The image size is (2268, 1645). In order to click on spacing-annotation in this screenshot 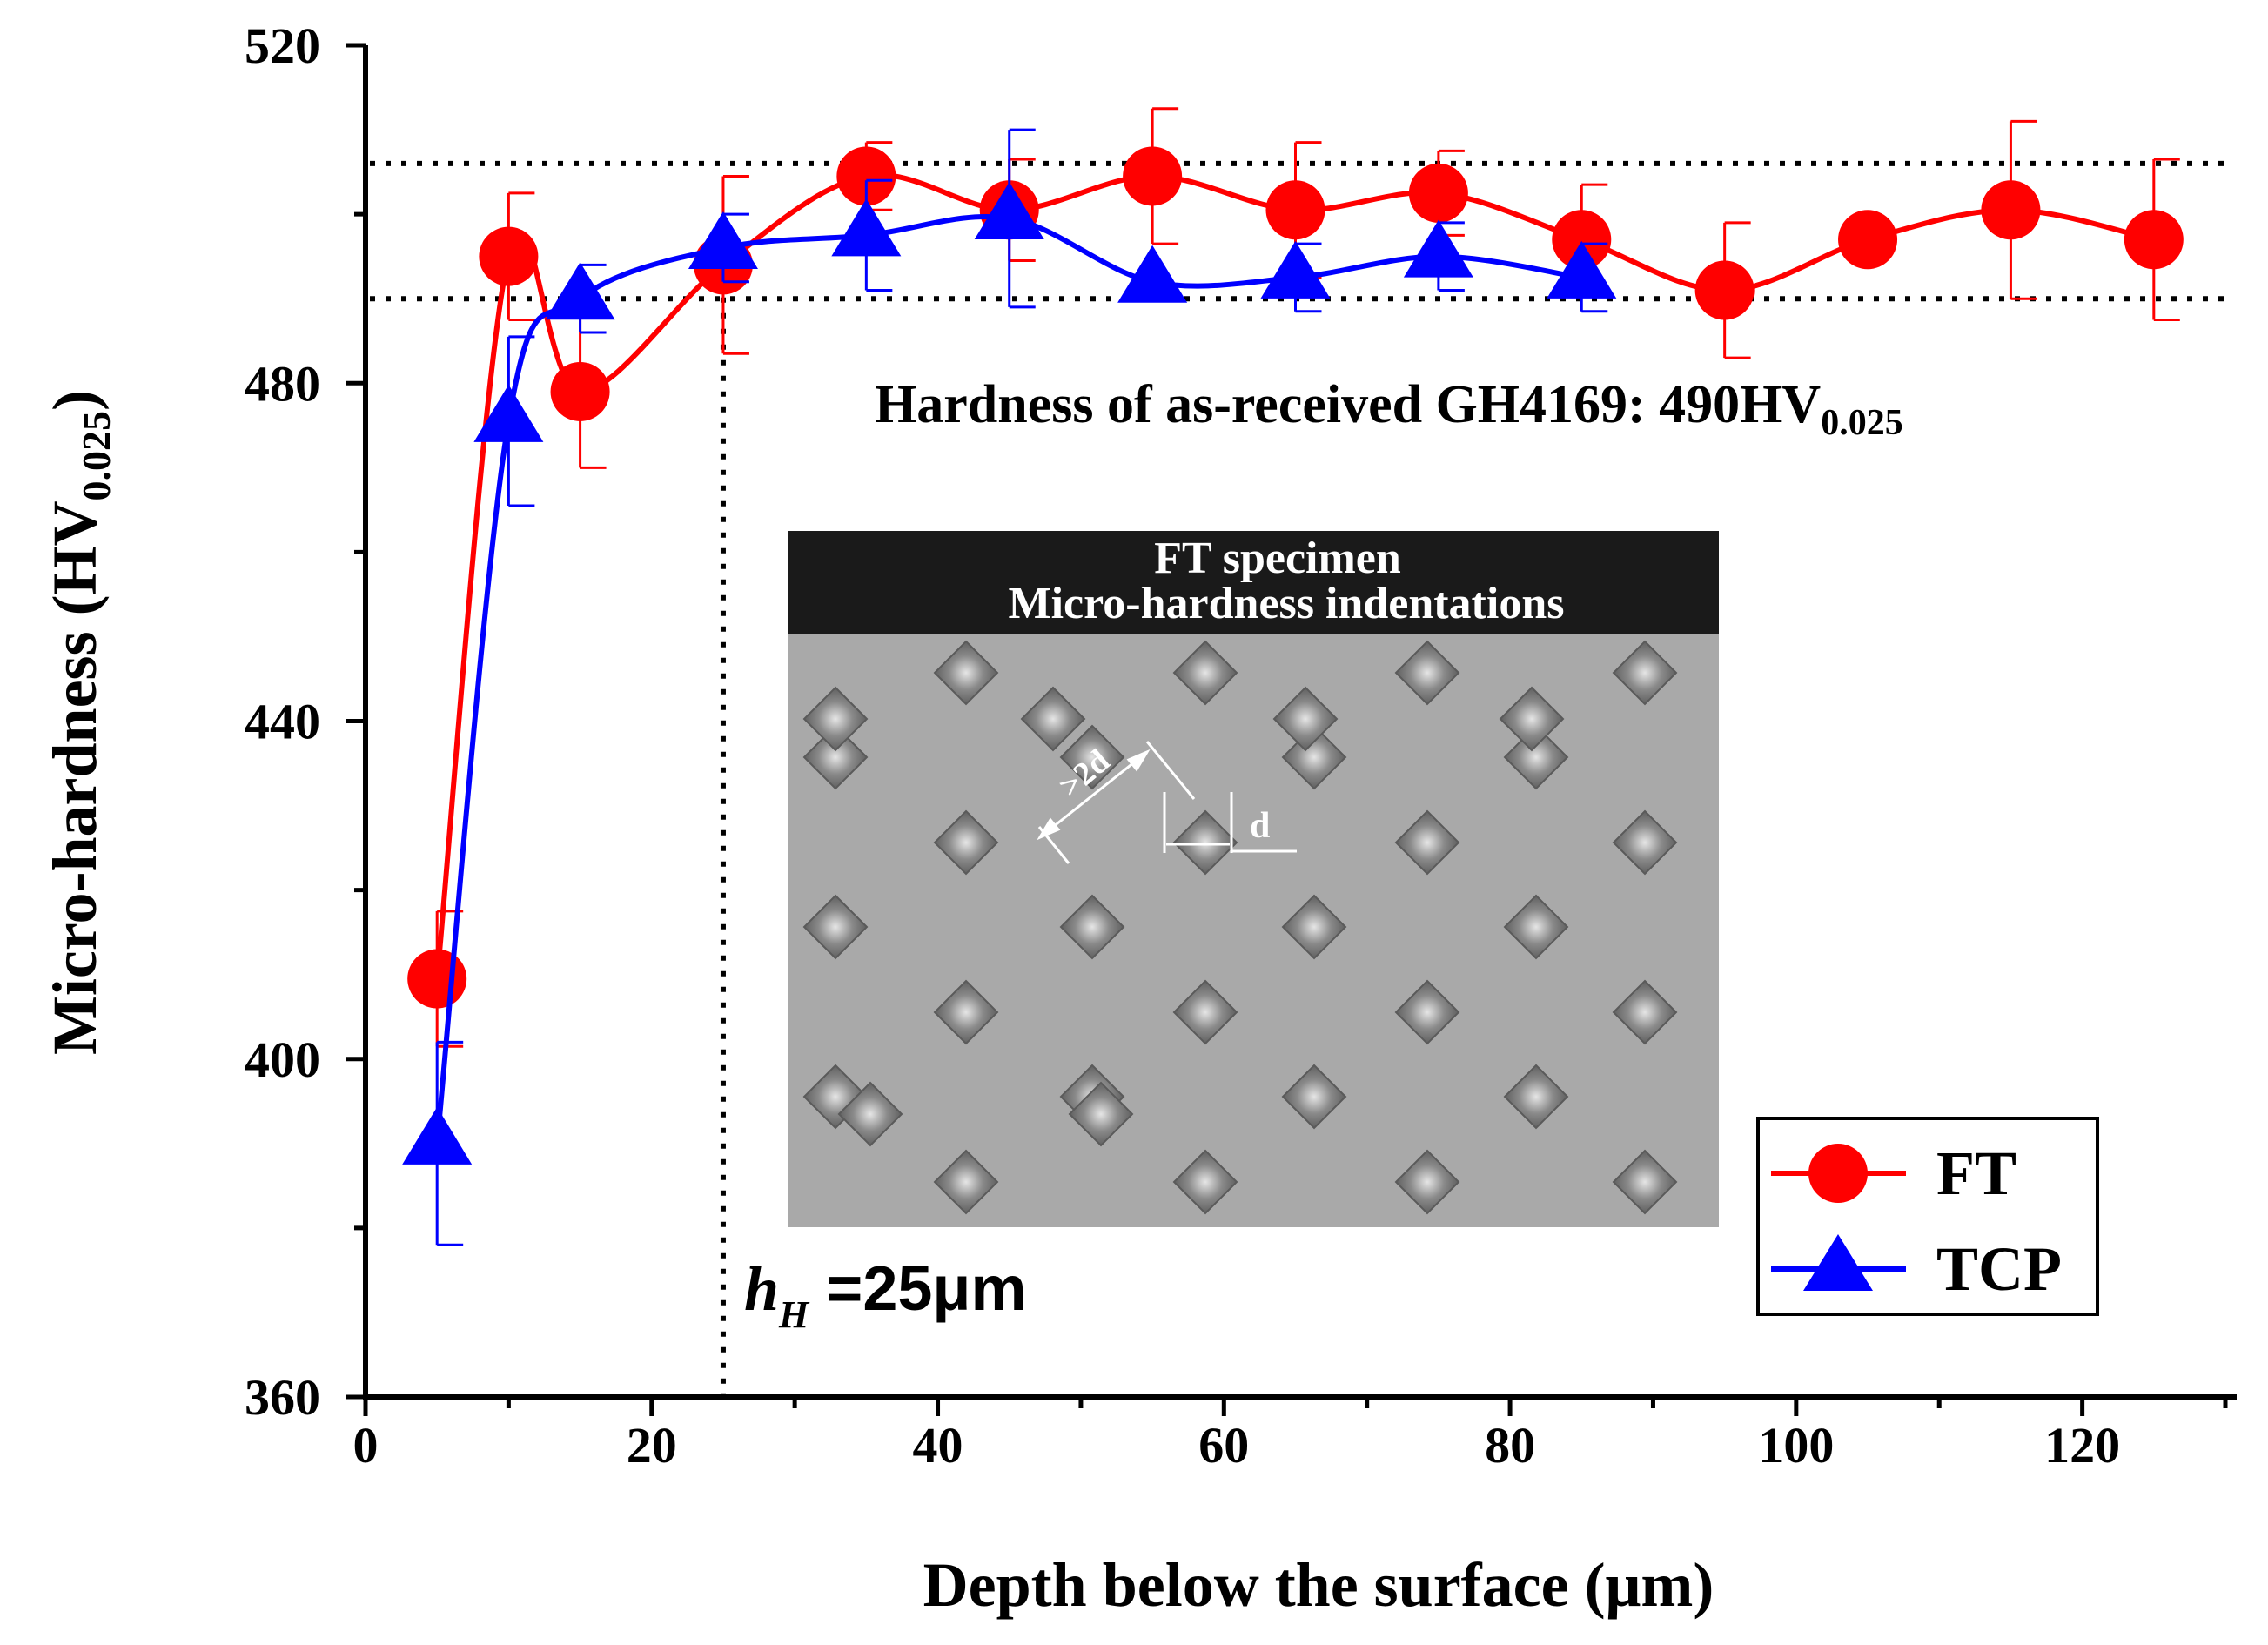, I will do `click(1167, 803)`.